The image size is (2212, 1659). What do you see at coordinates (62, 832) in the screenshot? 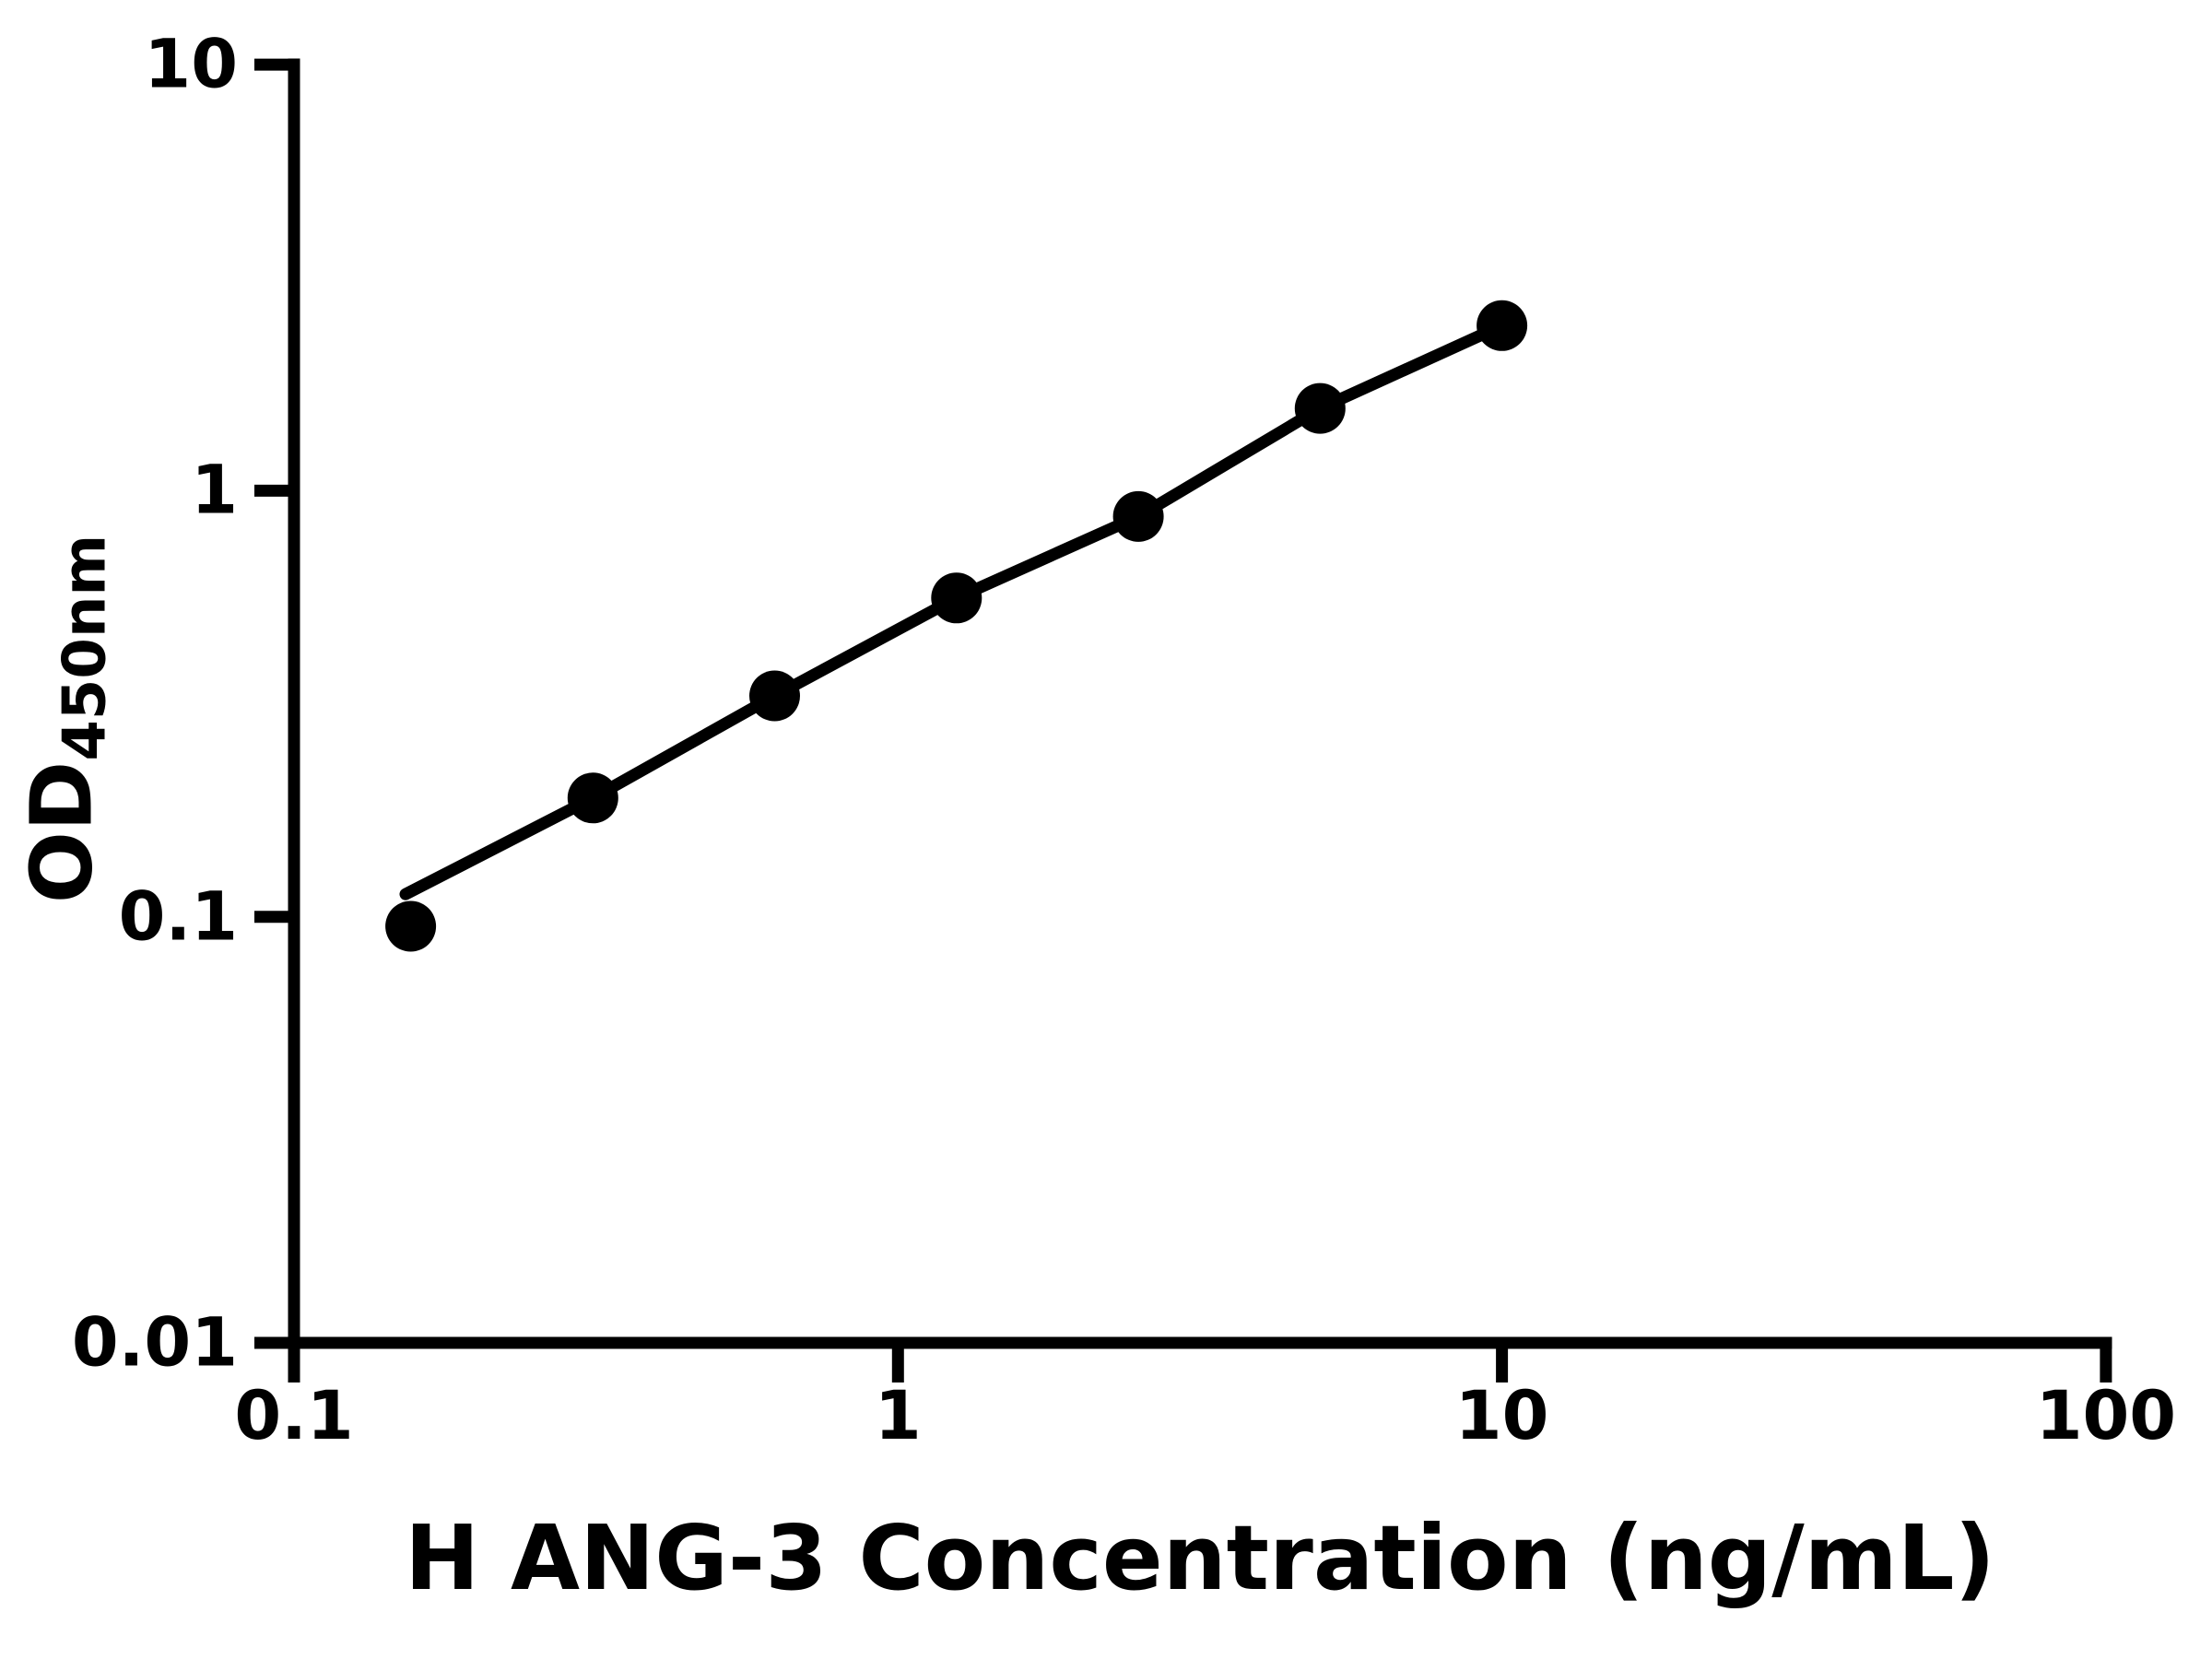
I see `y-axis-title-main: OD` at bounding box center [62, 832].